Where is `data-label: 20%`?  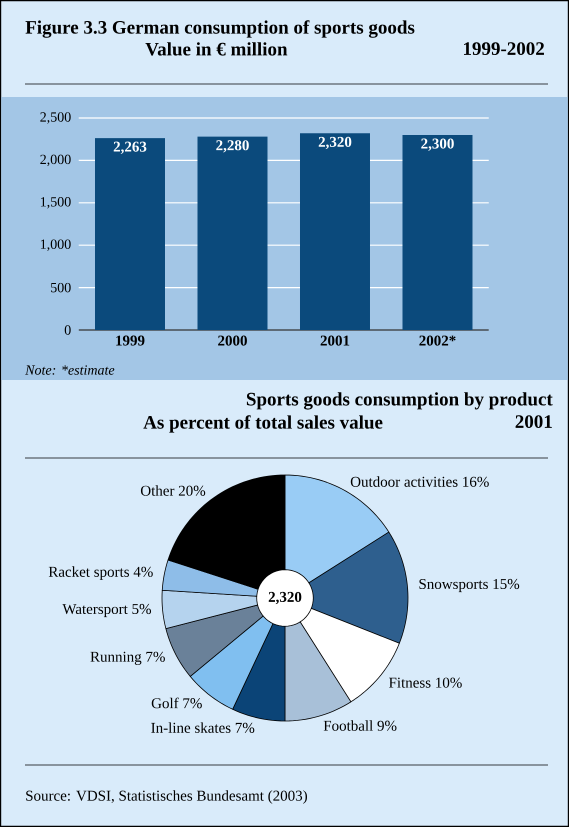
data-label: 20% is located at coordinates (192, 491).